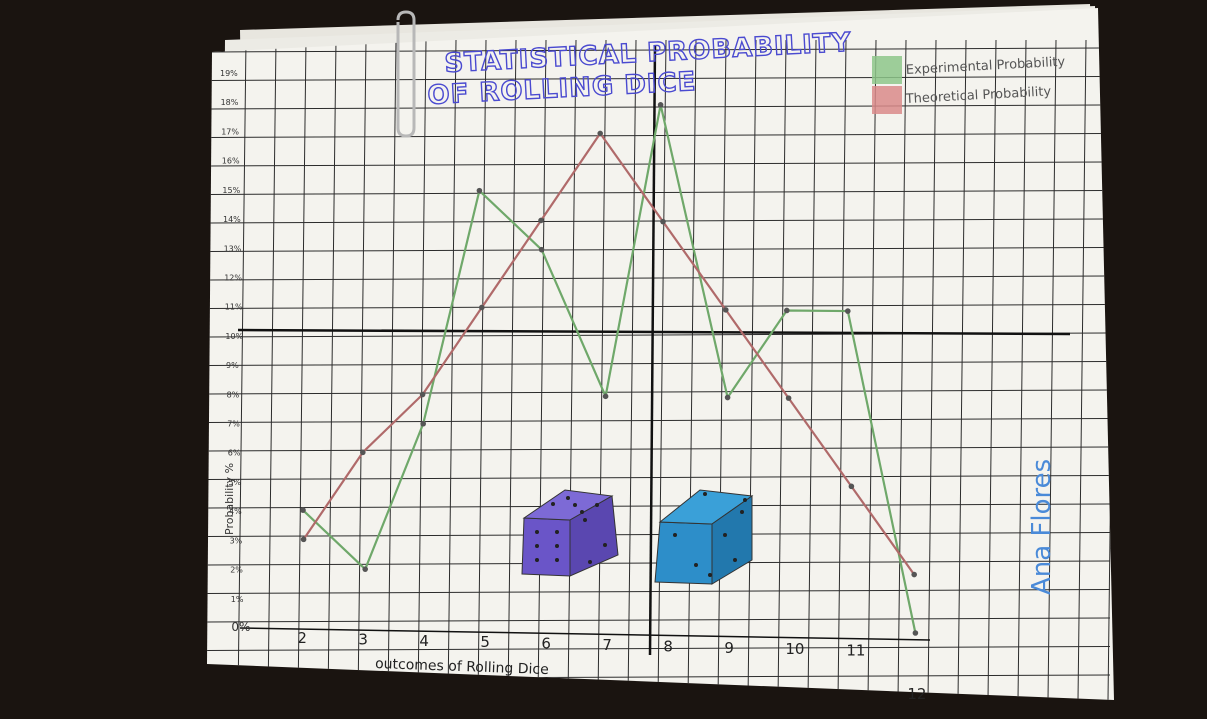  What do you see at coordinates (887, 70) in the screenshot?
I see `legend-swatch-experimental` at bounding box center [887, 70].